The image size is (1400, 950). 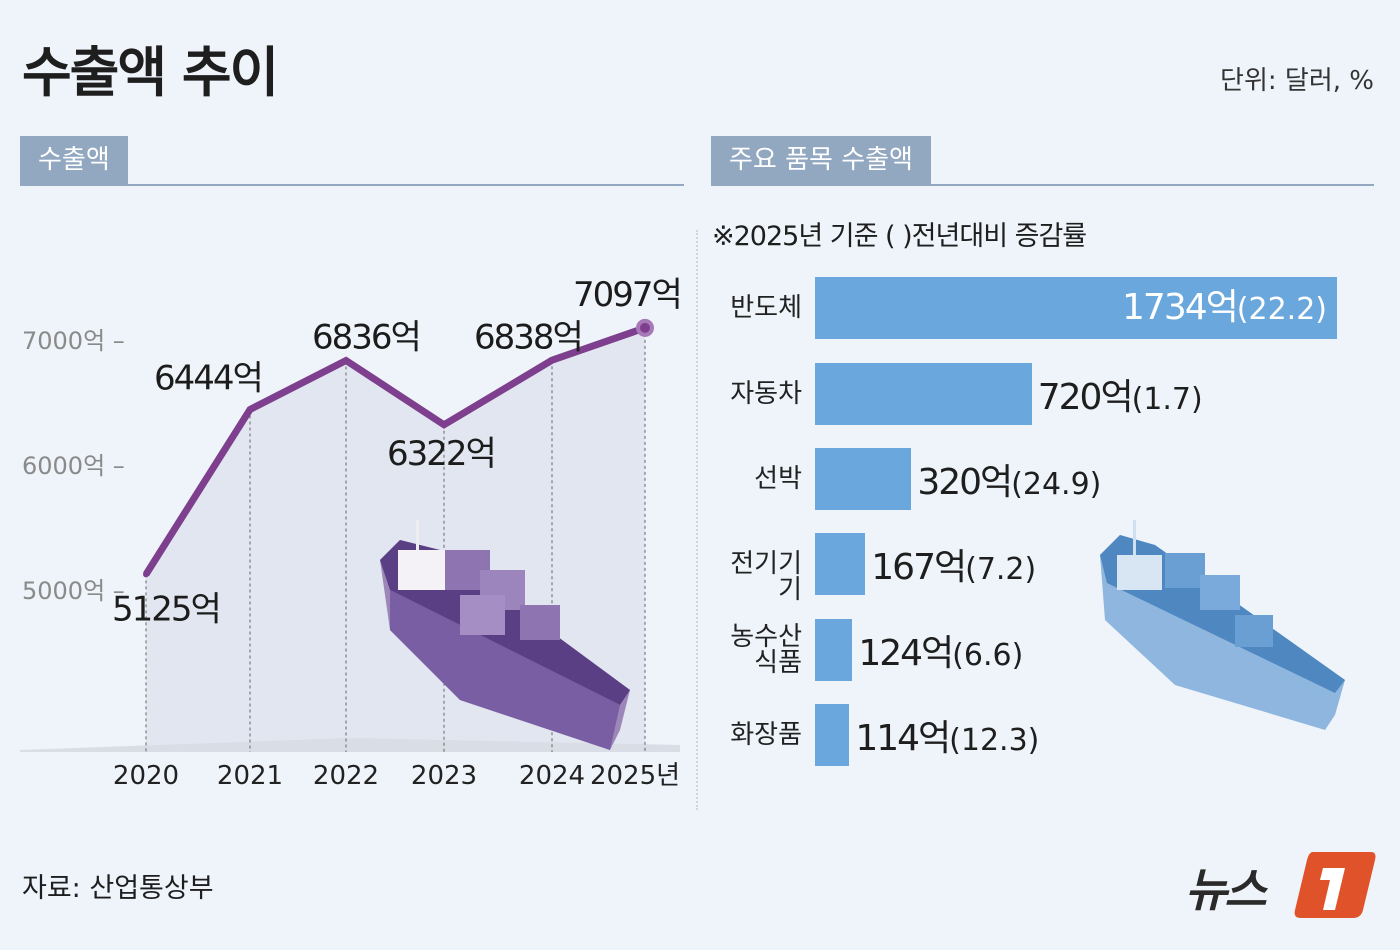 I want to click on section-tab-export: 수출액, so click(x=74, y=160).